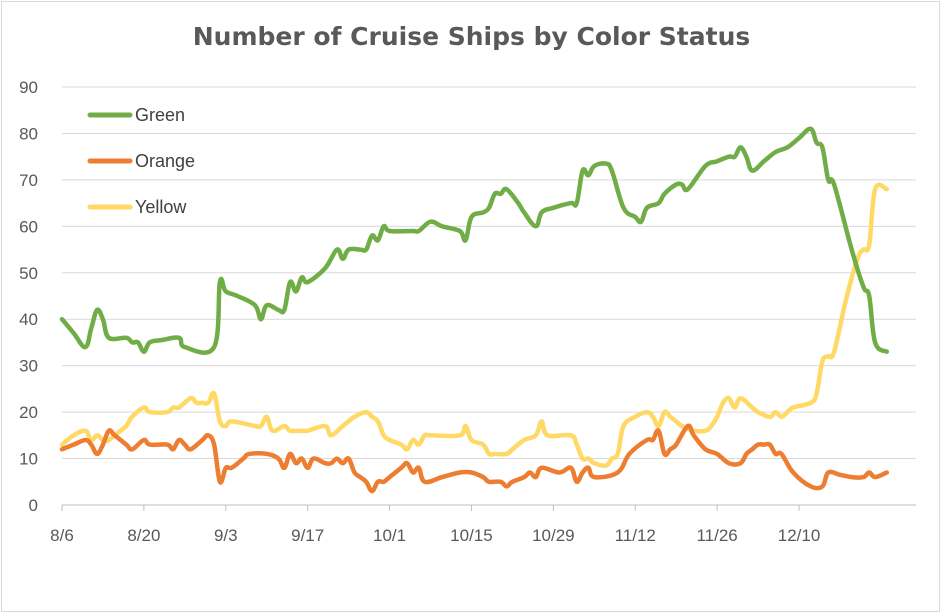 This screenshot has width=943, height=615. I want to click on legend-label-yellow: Yellow, so click(161, 207).